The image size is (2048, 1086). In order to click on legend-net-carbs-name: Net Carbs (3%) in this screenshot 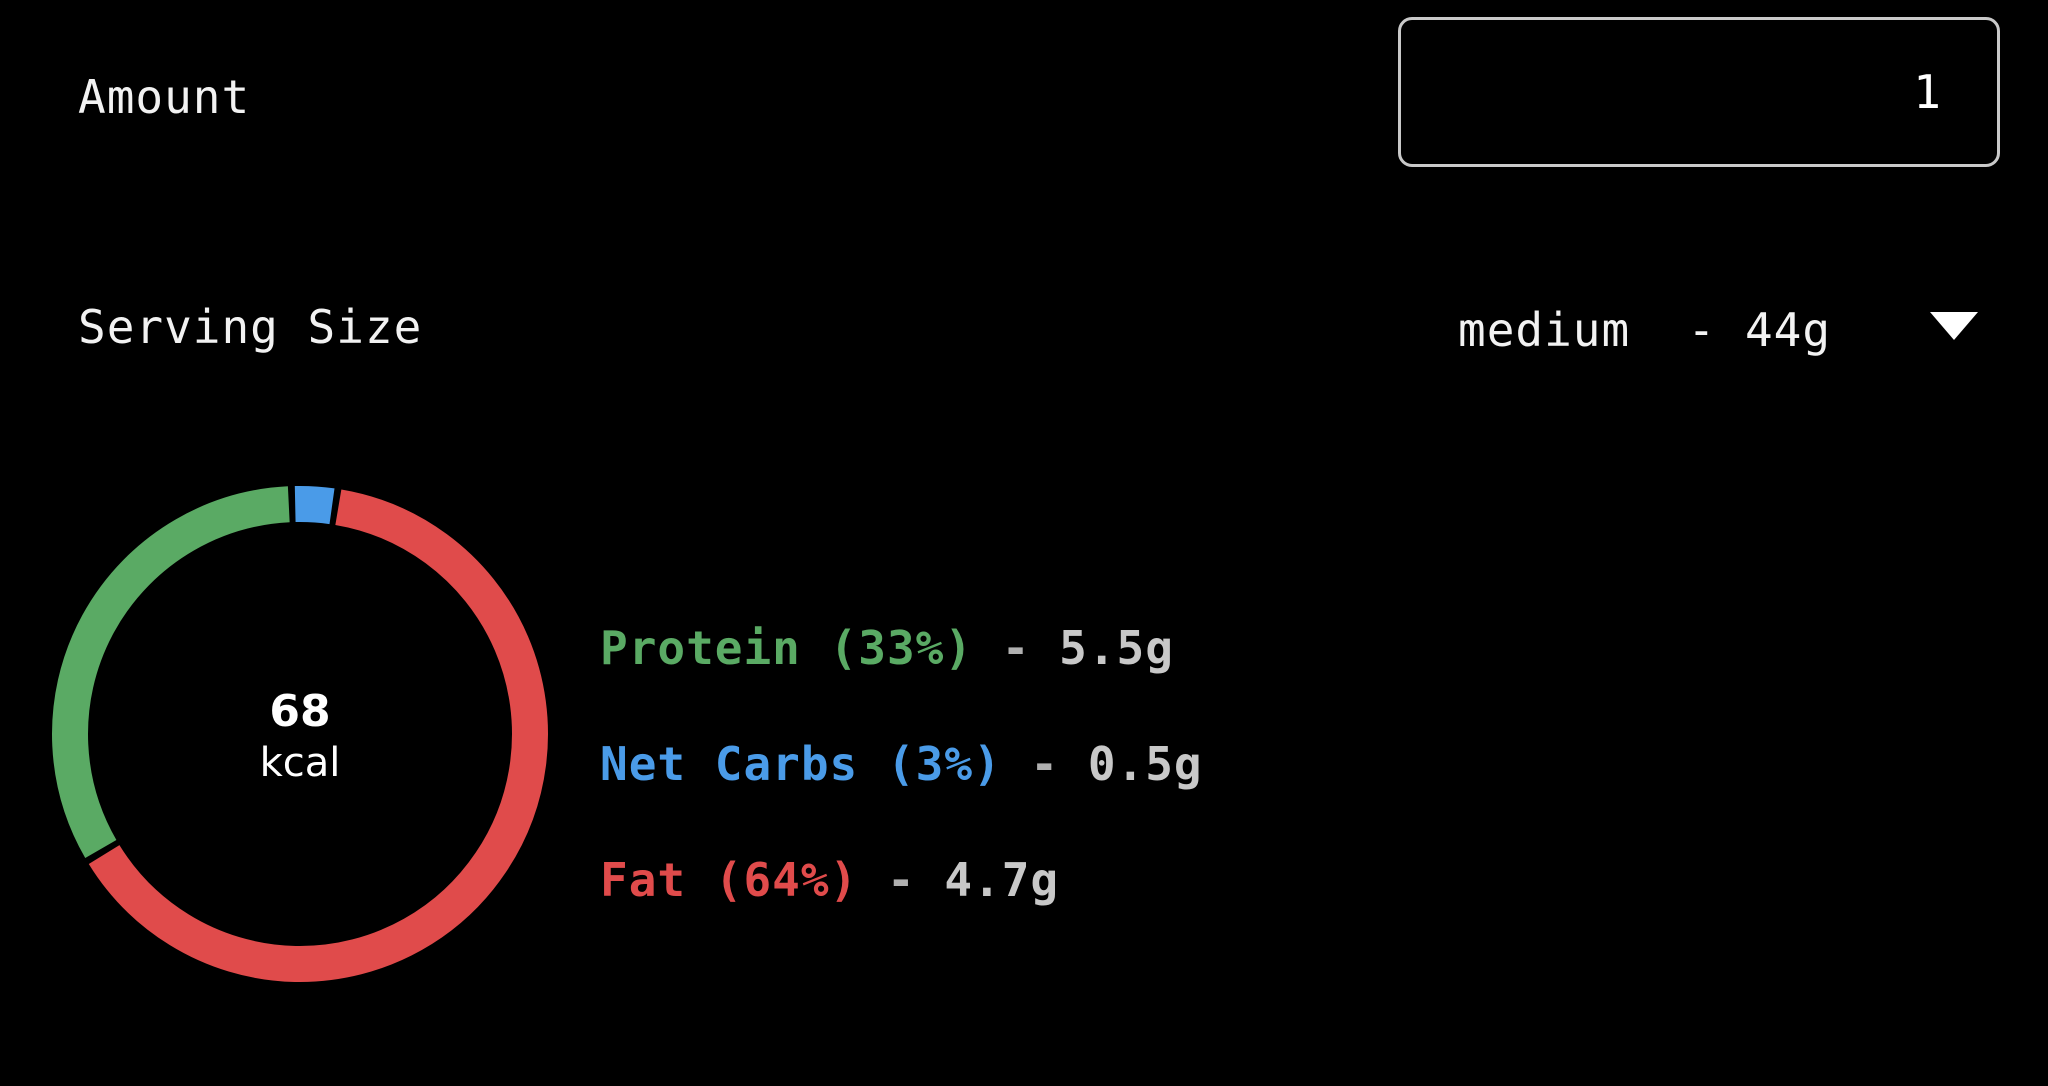, I will do `click(801, 764)`.